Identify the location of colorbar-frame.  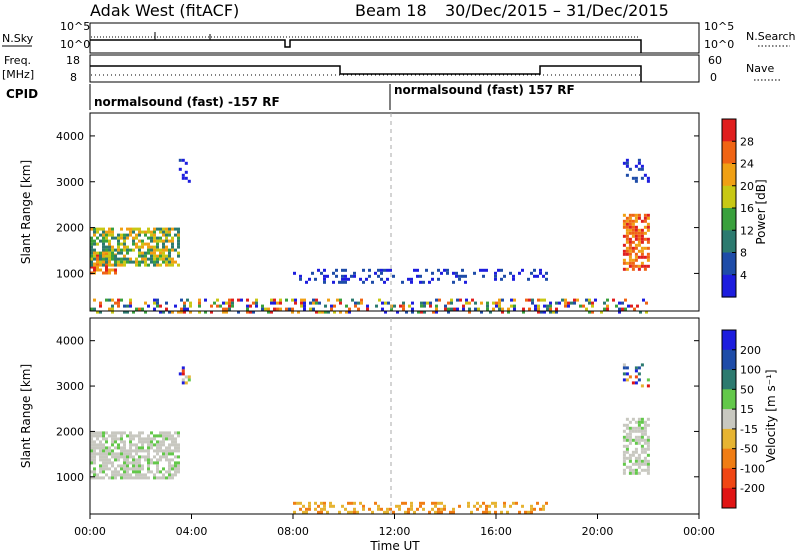
(729, 419).